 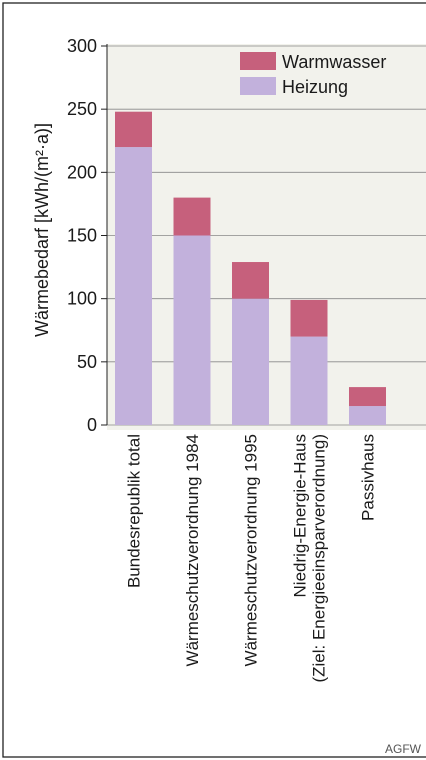 I want to click on y-tick-label: 200, so click(x=82, y=172).